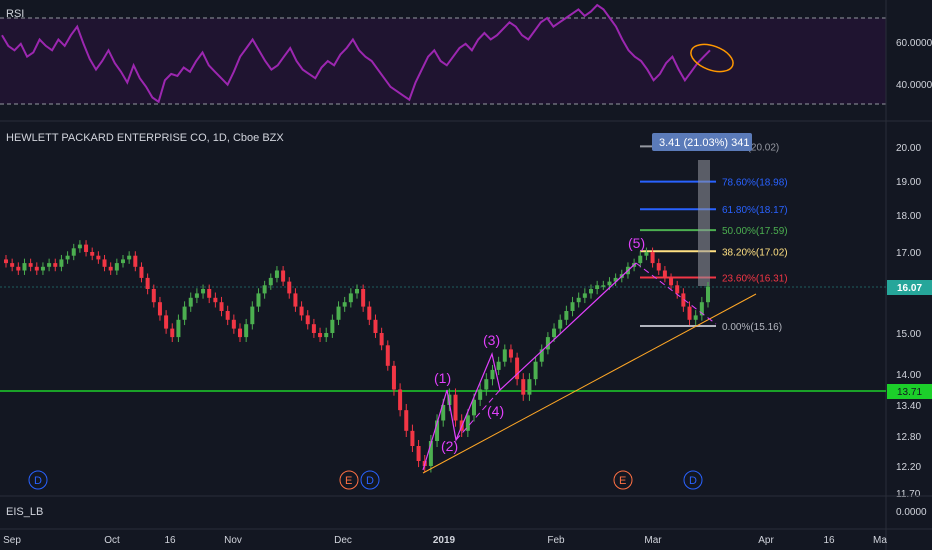  I want to click on last-price-badge, so click(909, 287).